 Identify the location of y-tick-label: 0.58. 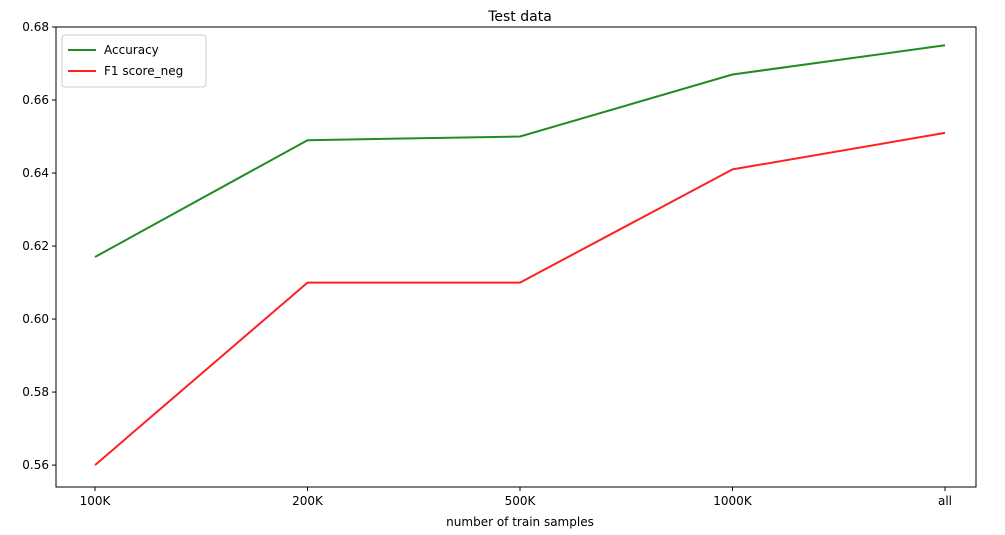
(35, 392).